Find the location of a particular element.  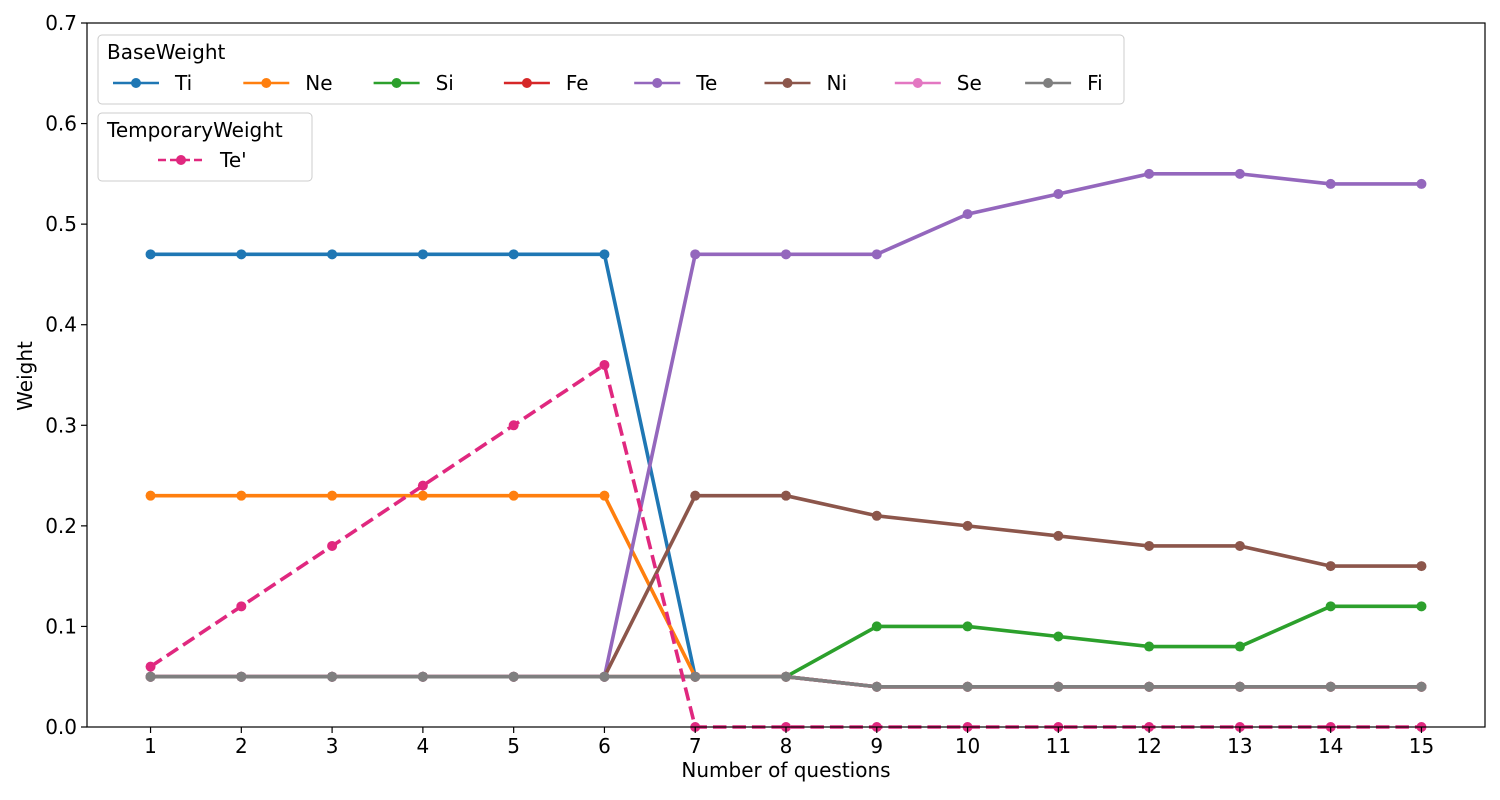

legend-label: Fi is located at coordinates (1095, 83).